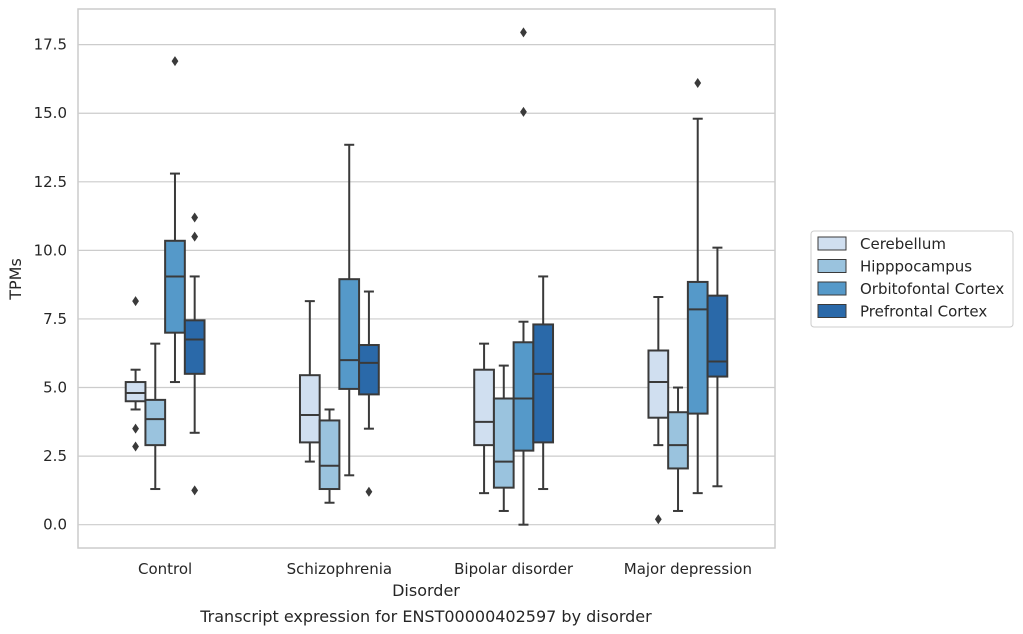 The image size is (1023, 634). What do you see at coordinates (50, 182) in the screenshot?
I see `y-tick-label: 12.5` at bounding box center [50, 182].